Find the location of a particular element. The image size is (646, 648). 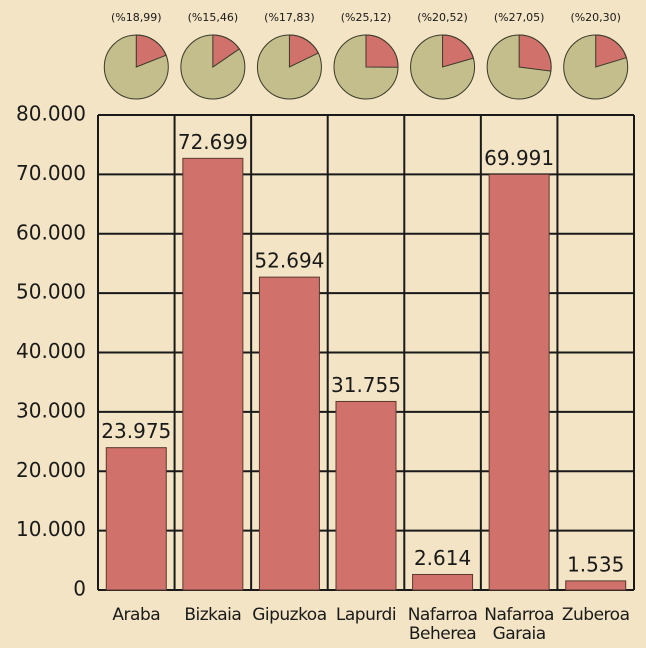

value-label: 72.699 is located at coordinates (213, 142).